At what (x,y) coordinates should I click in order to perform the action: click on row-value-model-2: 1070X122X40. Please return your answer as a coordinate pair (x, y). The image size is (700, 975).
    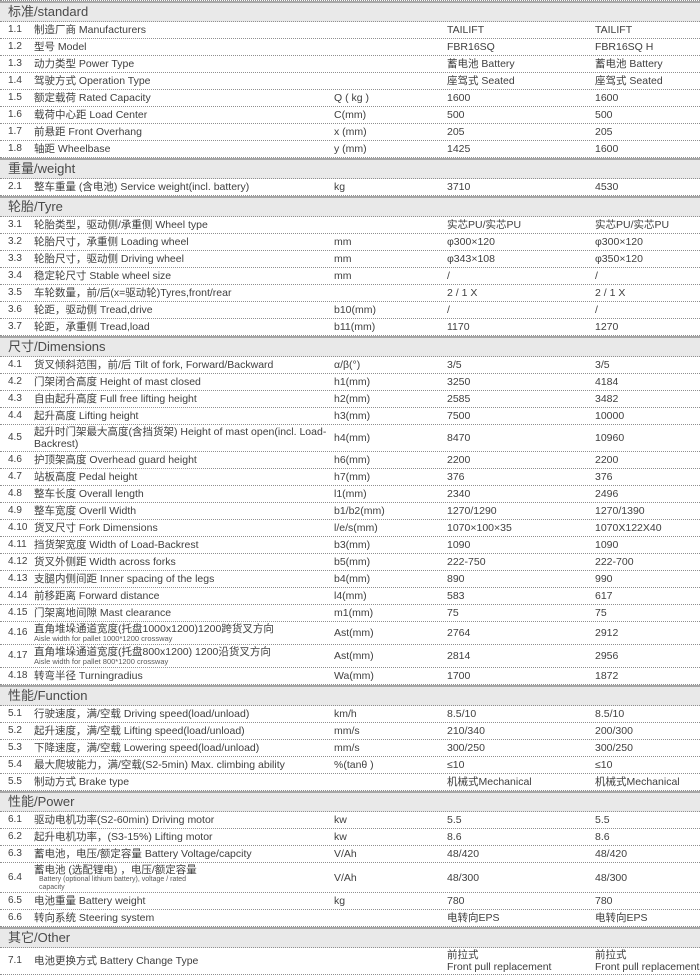
    Looking at the image, I should click on (628, 528).